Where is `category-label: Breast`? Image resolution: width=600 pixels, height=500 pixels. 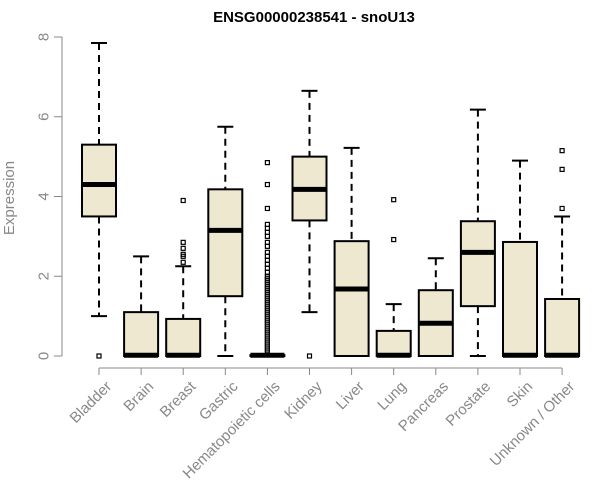 category-label: Breast is located at coordinates (178, 399).